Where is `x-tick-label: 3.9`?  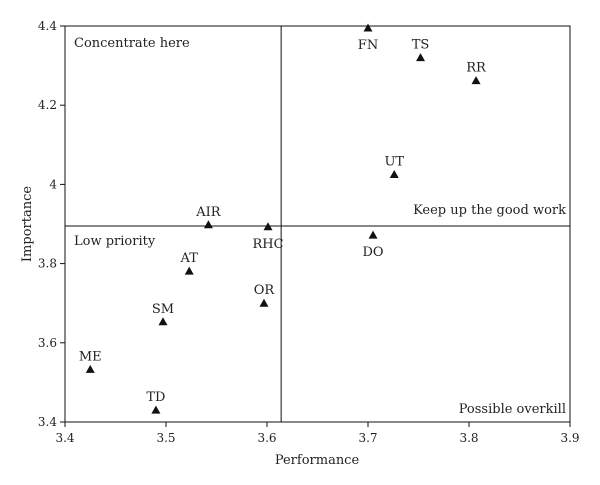 x-tick-label: 3.9 is located at coordinates (569, 438).